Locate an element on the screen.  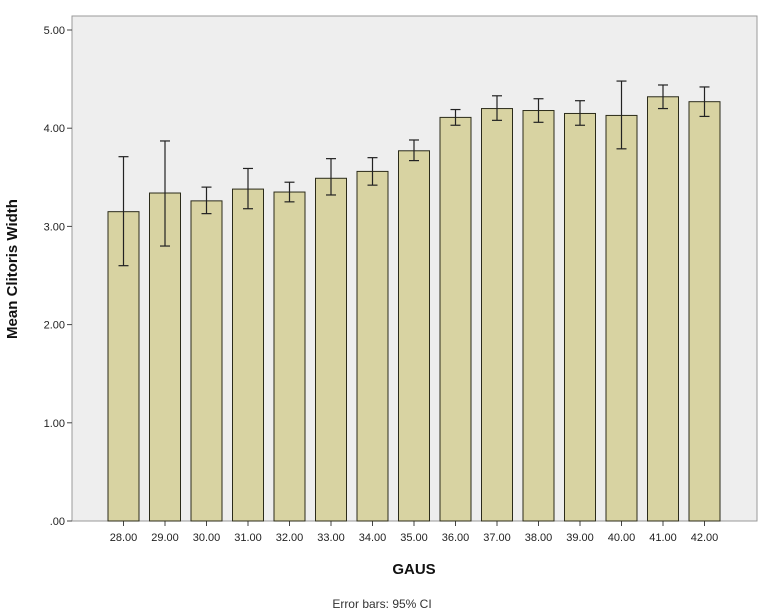
x-tick-label: 42.00 is located at coordinates (705, 538).